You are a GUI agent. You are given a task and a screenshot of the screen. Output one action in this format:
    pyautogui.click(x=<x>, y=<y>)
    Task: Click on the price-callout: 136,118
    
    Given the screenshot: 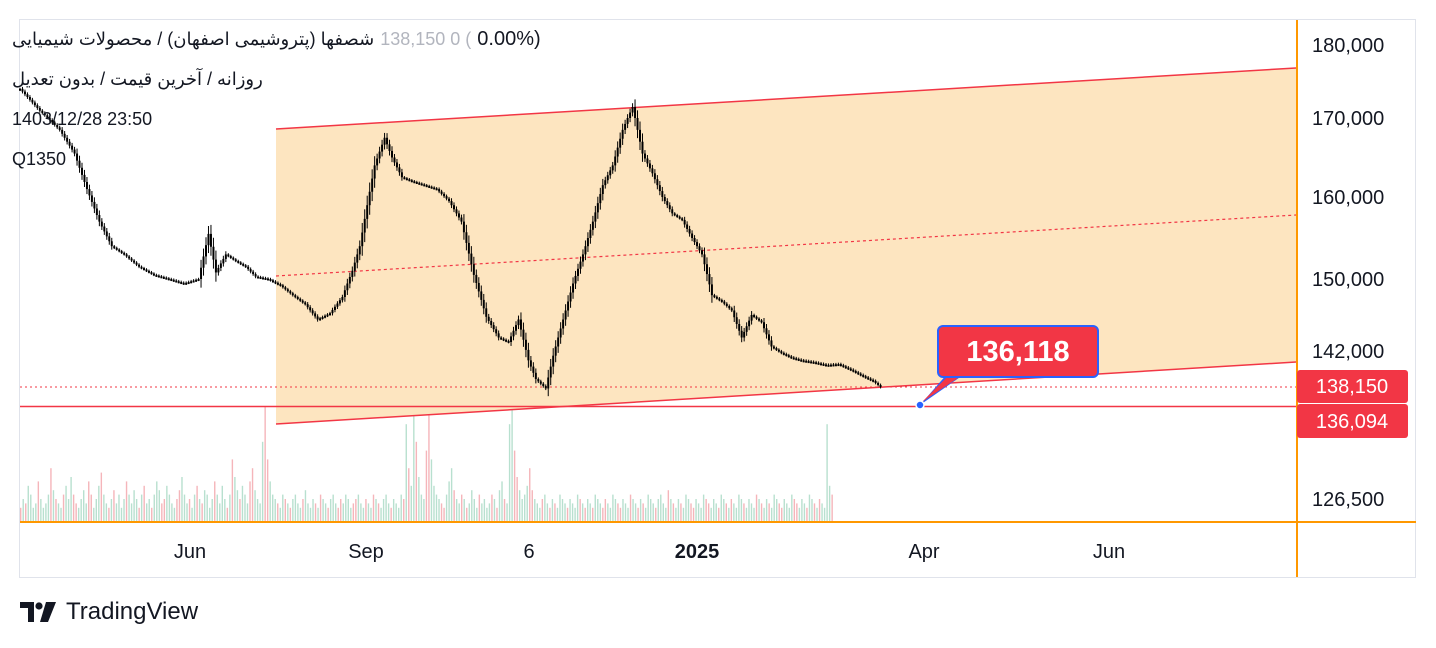 What is the action you would take?
    pyautogui.click(x=1007, y=367)
    